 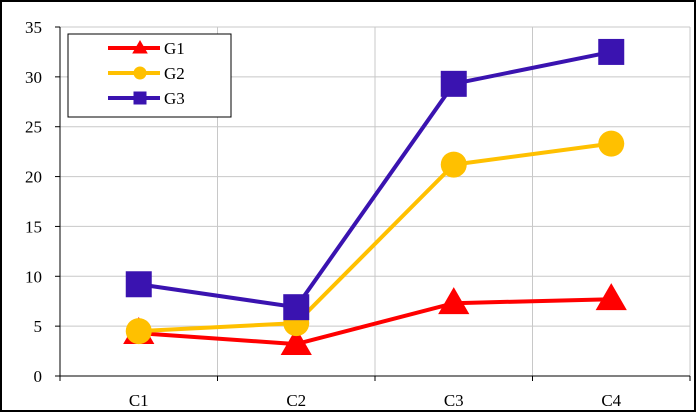 I want to click on legend: G1 G2 G3, so click(x=149, y=75).